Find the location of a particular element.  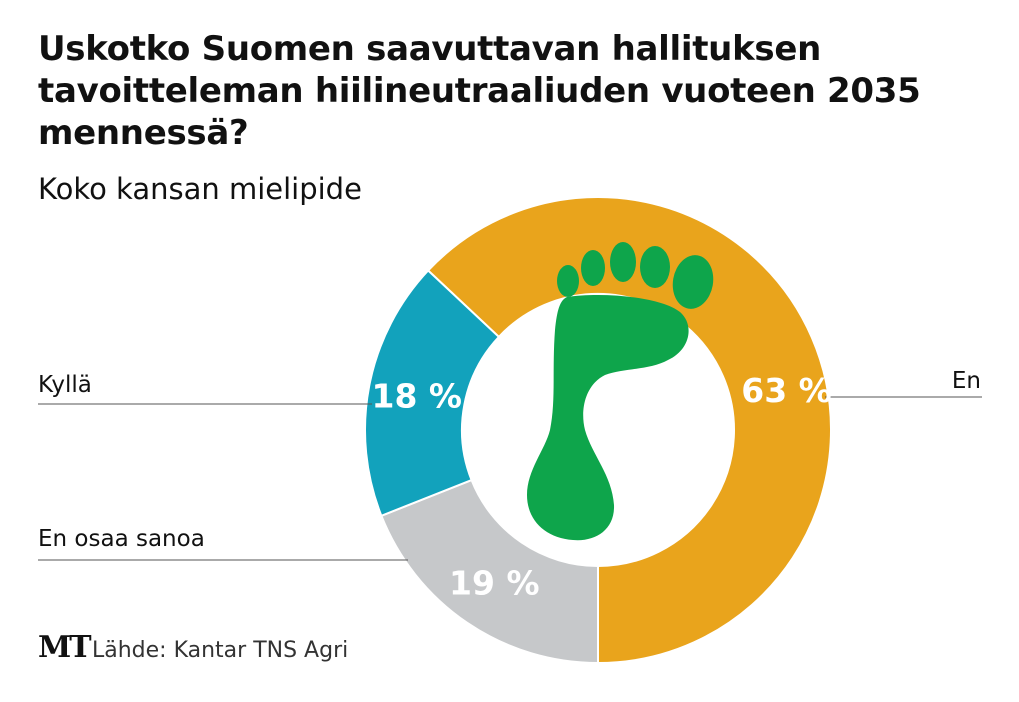

slice-kylla is located at coordinates (432, 393).